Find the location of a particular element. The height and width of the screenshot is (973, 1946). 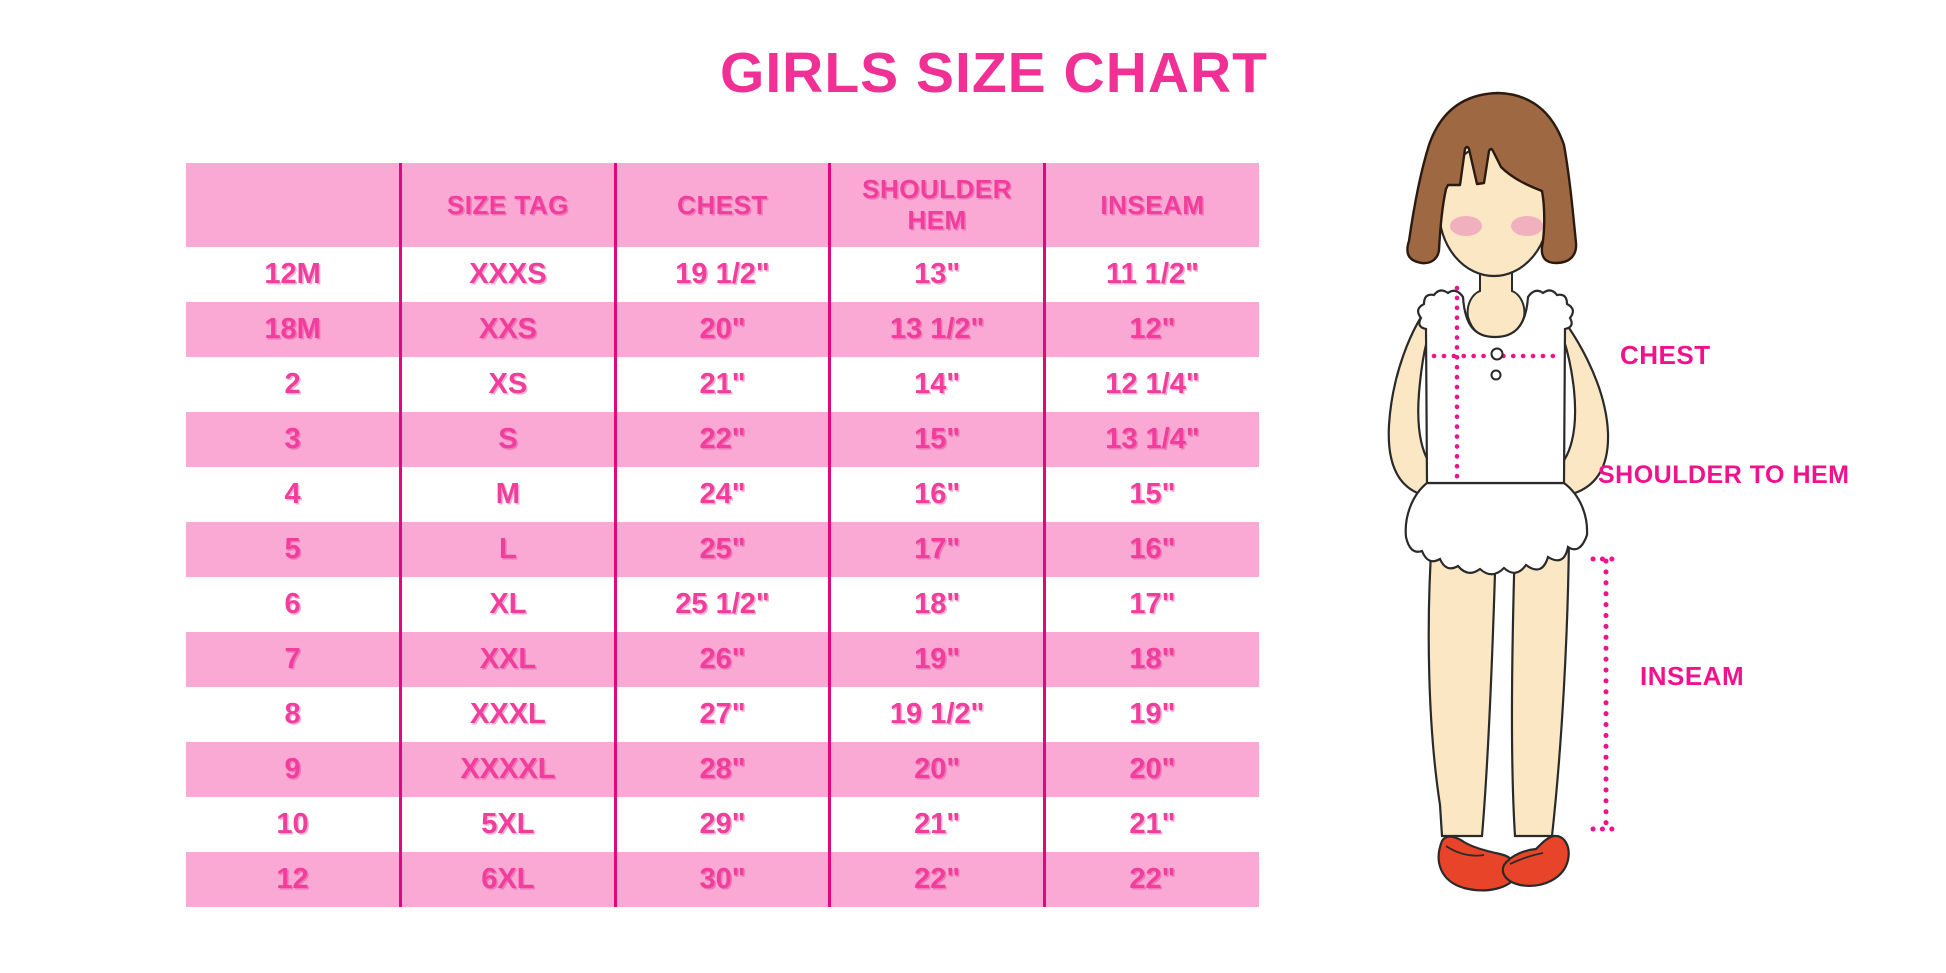

header-cell: INSEAM is located at coordinates (1150, 205).